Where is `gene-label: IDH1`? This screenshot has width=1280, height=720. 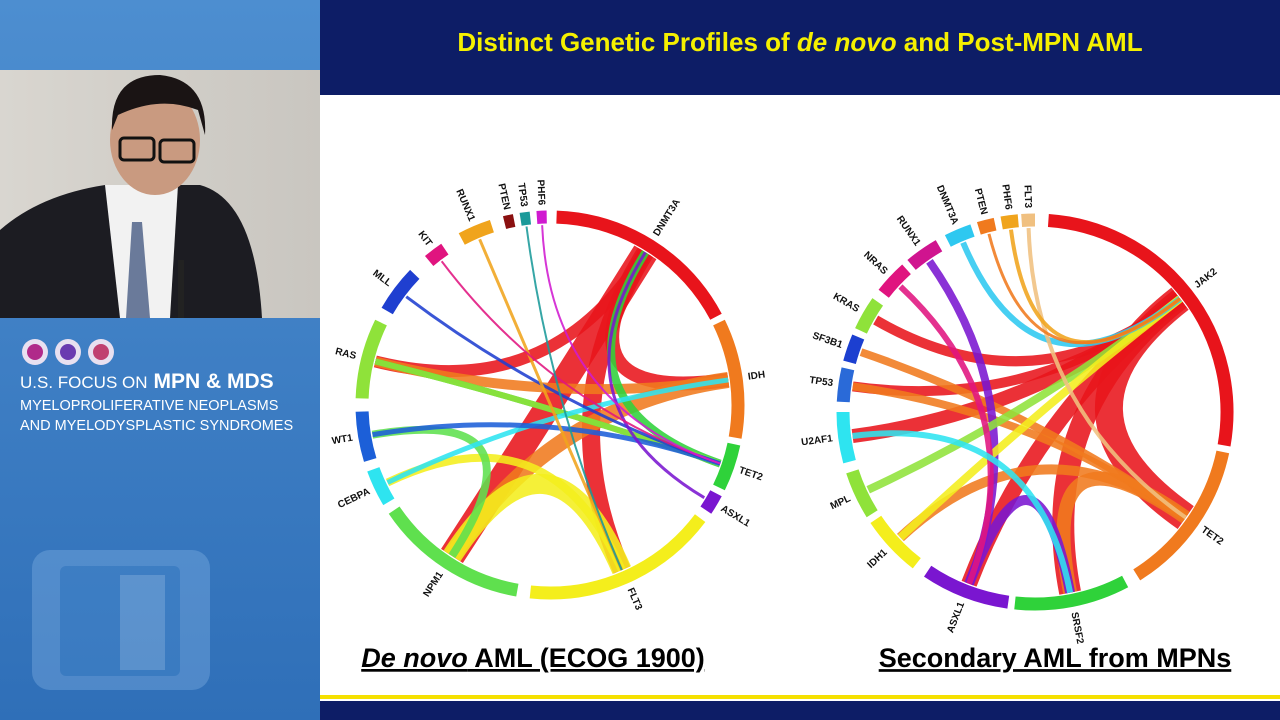
gene-label: IDH1 is located at coordinates (877, 559).